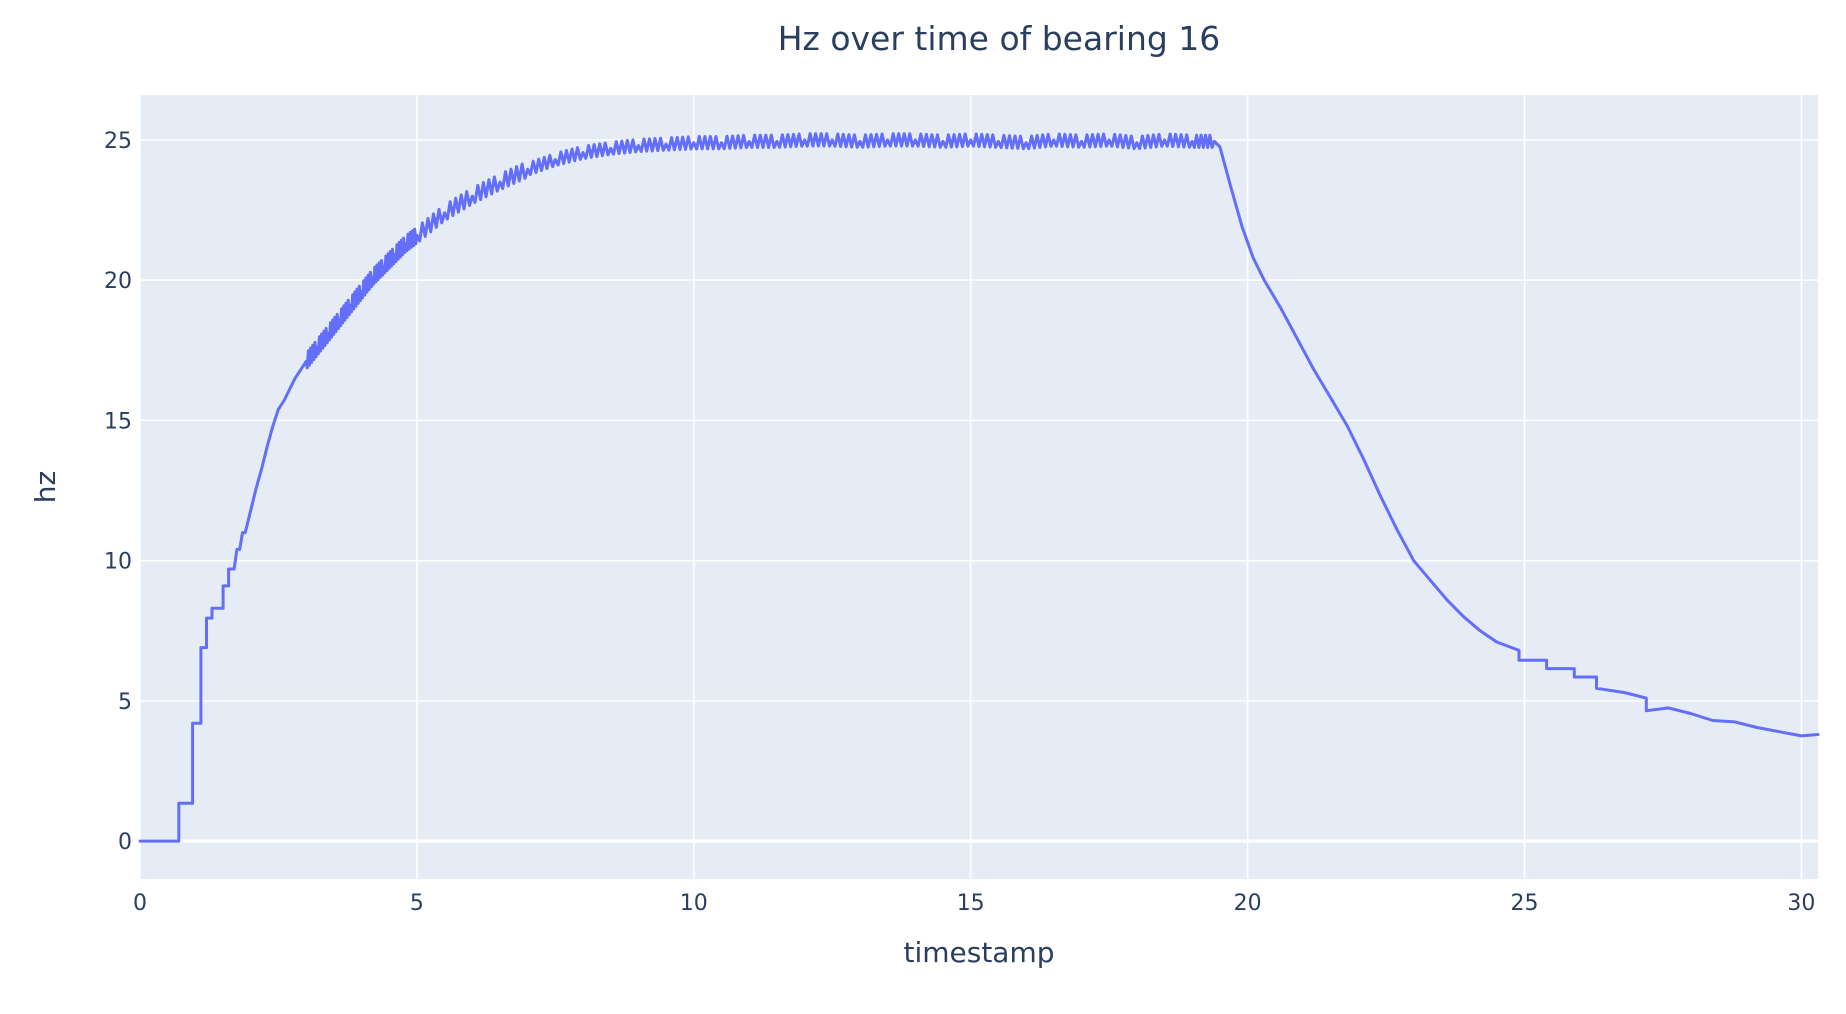  What do you see at coordinates (1801, 903) in the screenshot?
I see `x-tick-label: 30` at bounding box center [1801, 903].